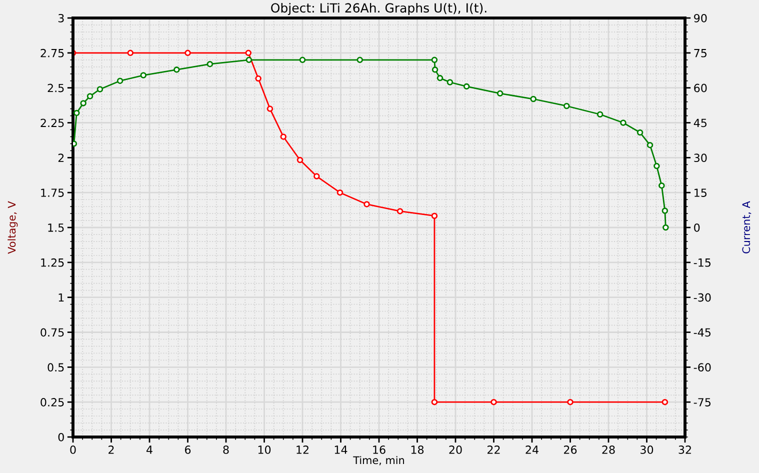 This screenshot has width=759, height=473. What do you see at coordinates (56, 88) in the screenshot?
I see `y-tick-label: 2.5` at bounding box center [56, 88].